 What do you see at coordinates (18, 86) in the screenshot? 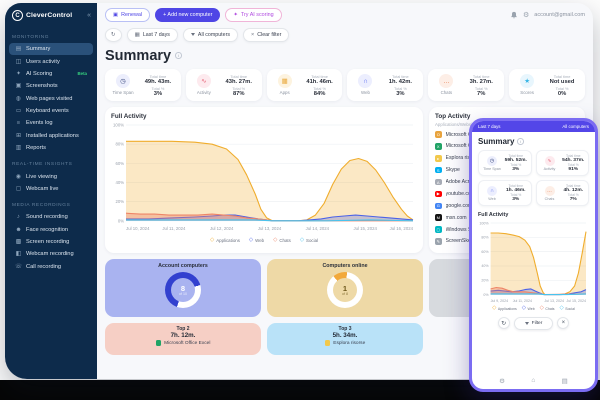
I see `screenshots-icon: ▣` at bounding box center [18, 86].